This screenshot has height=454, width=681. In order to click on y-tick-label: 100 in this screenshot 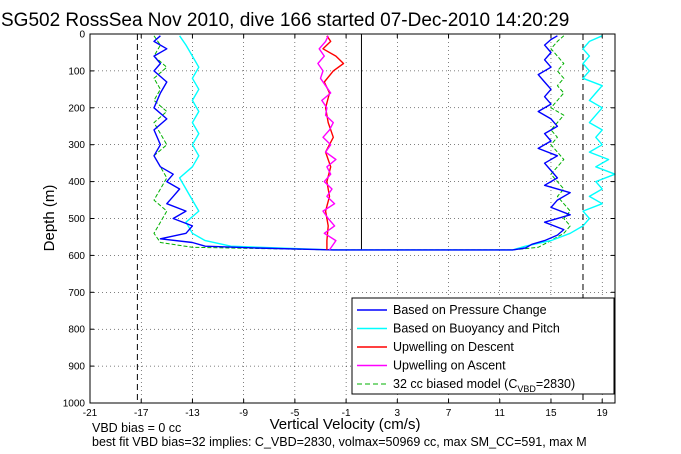, I will do `click(76, 71)`.